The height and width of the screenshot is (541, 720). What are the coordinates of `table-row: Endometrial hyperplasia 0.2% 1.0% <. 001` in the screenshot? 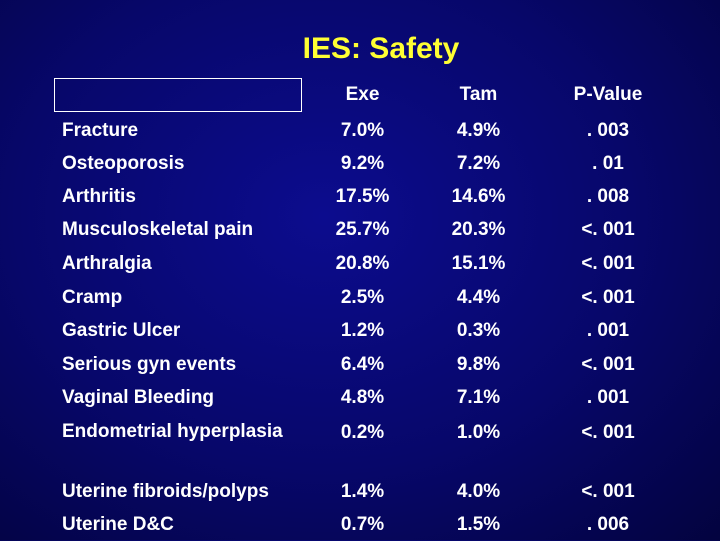 It's located at (364, 443).